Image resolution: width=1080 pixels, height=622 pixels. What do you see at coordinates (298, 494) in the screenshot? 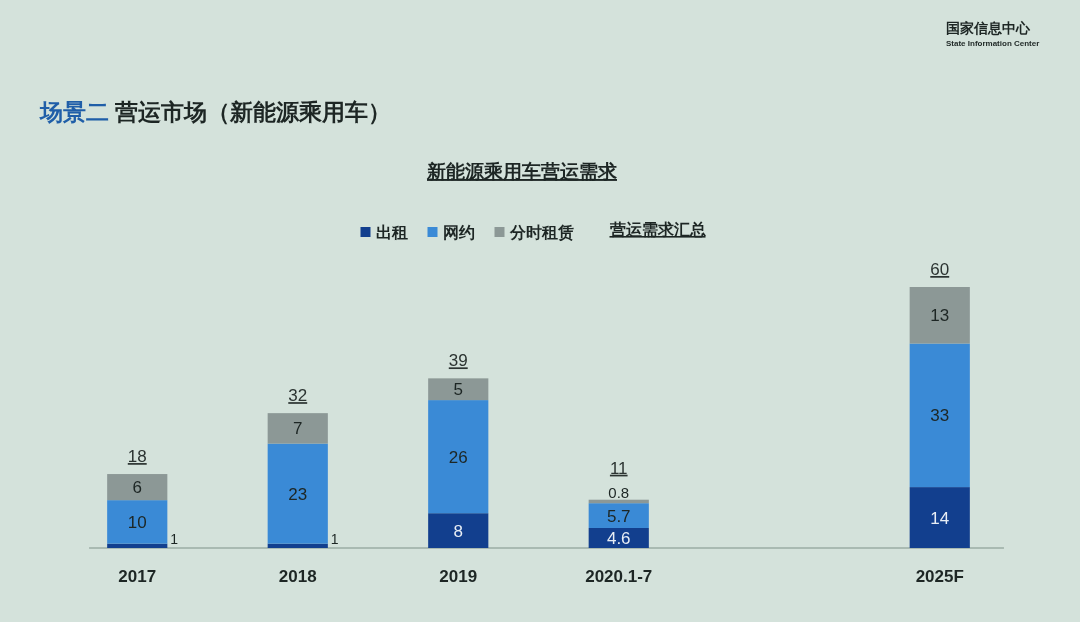
I see `data-label: 23` at bounding box center [298, 494].